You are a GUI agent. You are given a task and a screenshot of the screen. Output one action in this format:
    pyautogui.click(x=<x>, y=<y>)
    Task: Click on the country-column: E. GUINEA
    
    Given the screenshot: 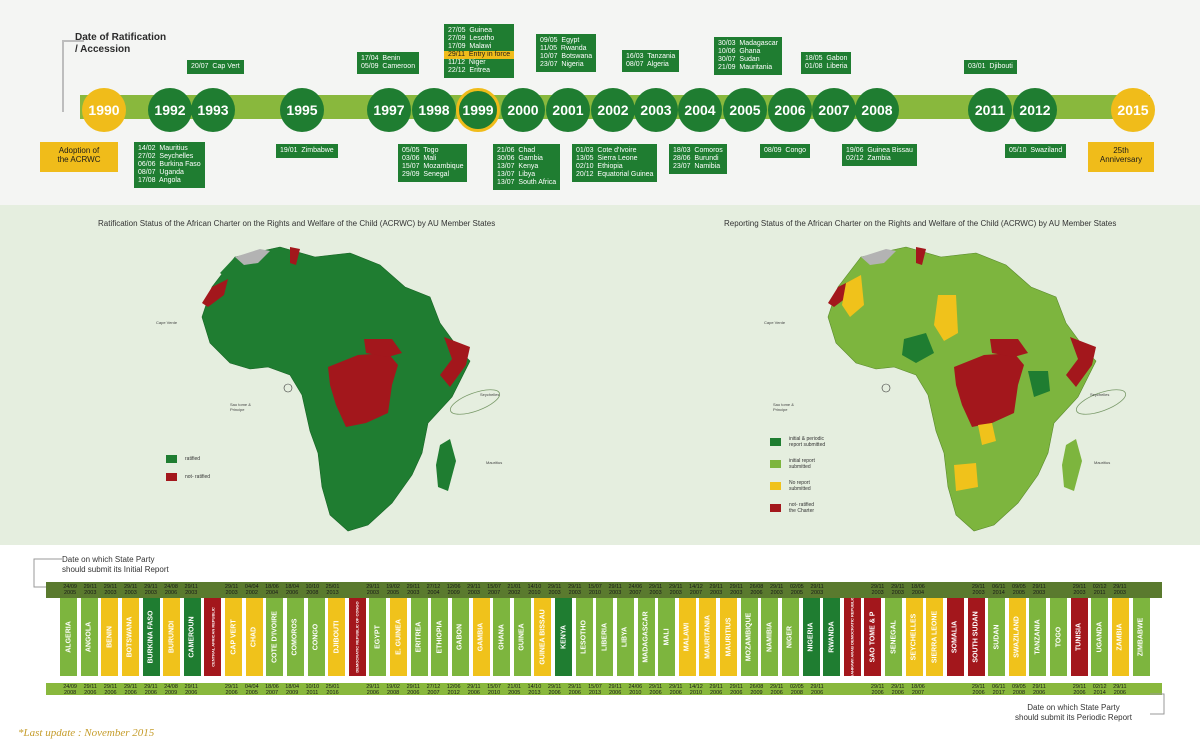 What is the action you would take?
    pyautogui.click(x=398, y=637)
    